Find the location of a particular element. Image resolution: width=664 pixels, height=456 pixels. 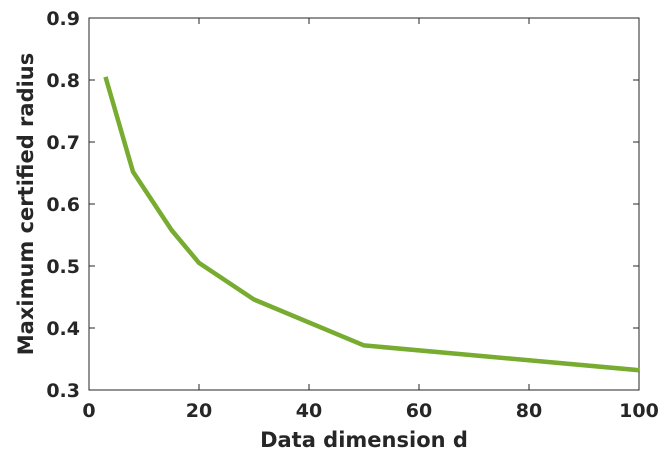

x-tick-label: 40 is located at coordinates (309, 411).